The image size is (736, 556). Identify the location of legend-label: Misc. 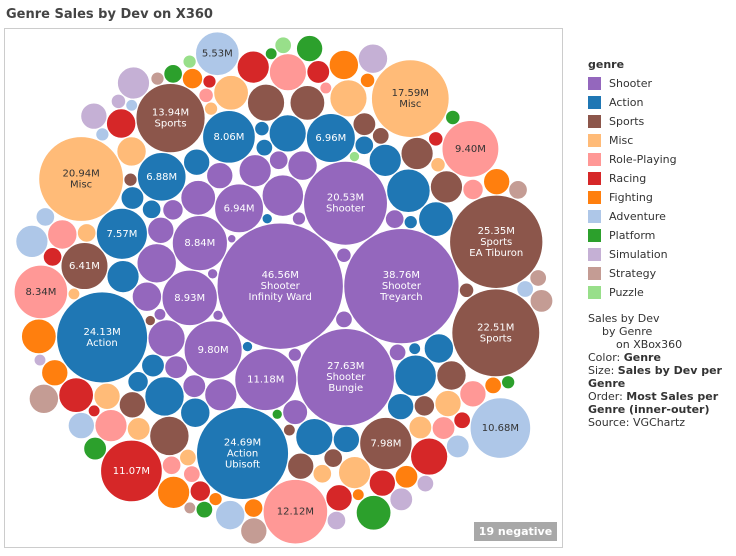
(621, 140).